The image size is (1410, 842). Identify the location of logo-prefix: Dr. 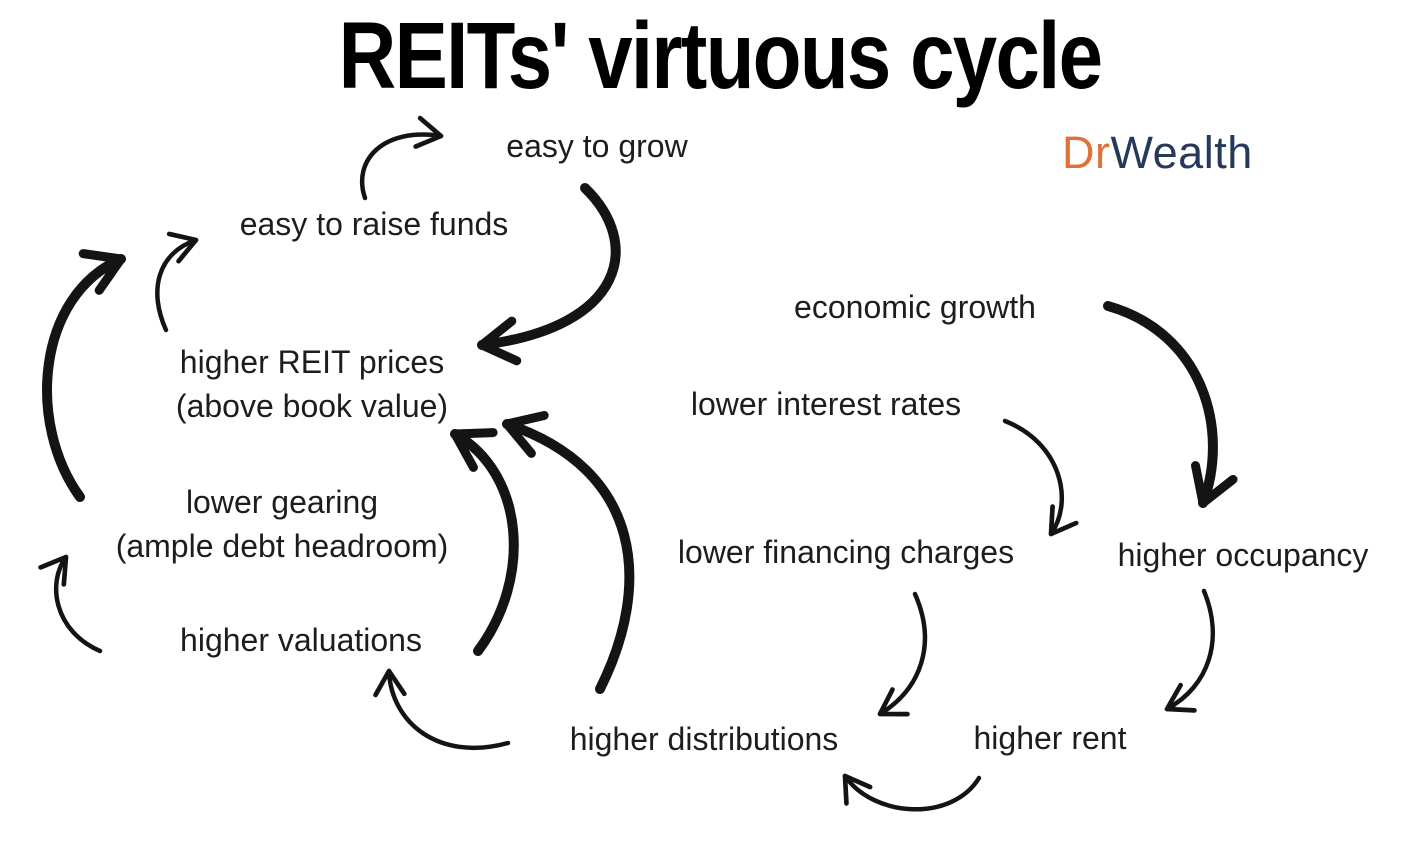
(1086, 152).